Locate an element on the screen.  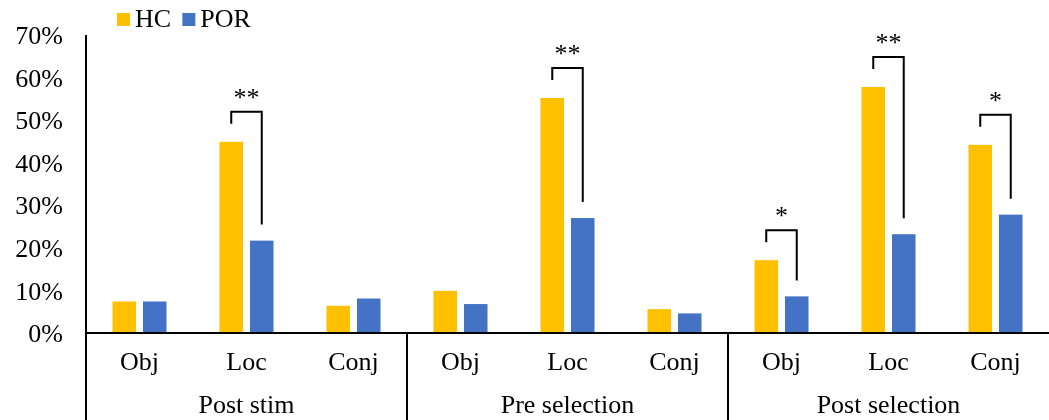
x-axis-title: Pre selection is located at coordinates (567, 404).